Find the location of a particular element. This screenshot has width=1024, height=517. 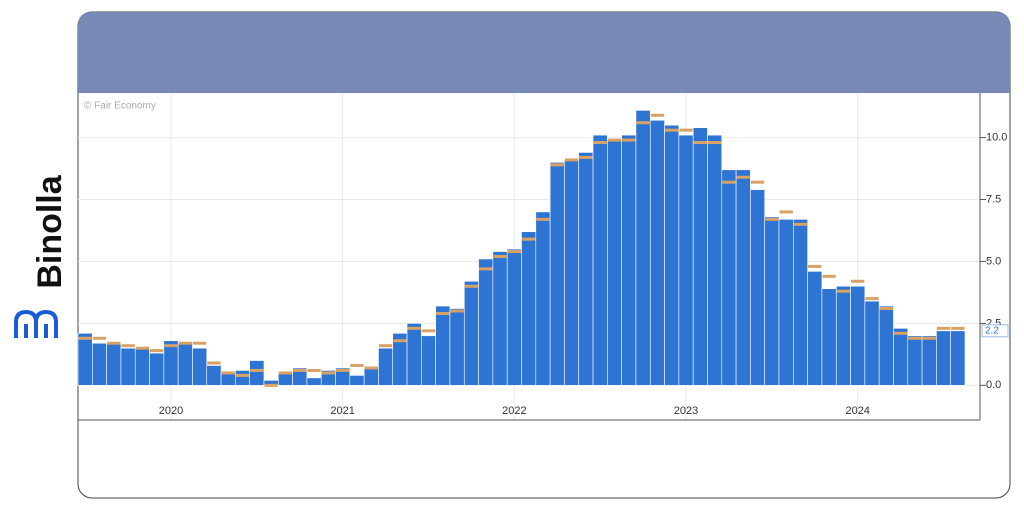

credit: © Fair Economy is located at coordinates (120, 106).